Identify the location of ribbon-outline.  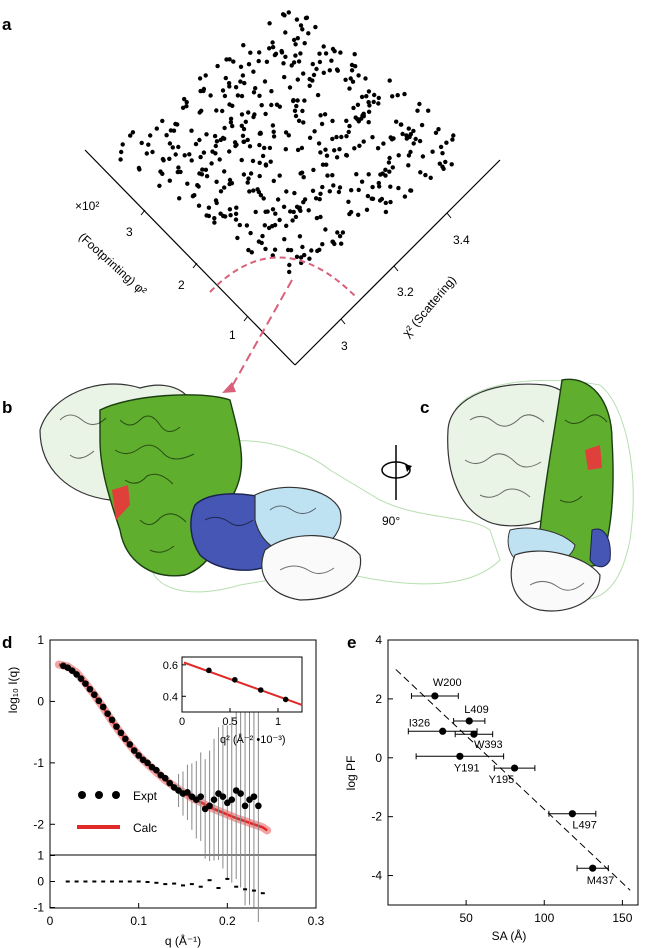
(325, 516).